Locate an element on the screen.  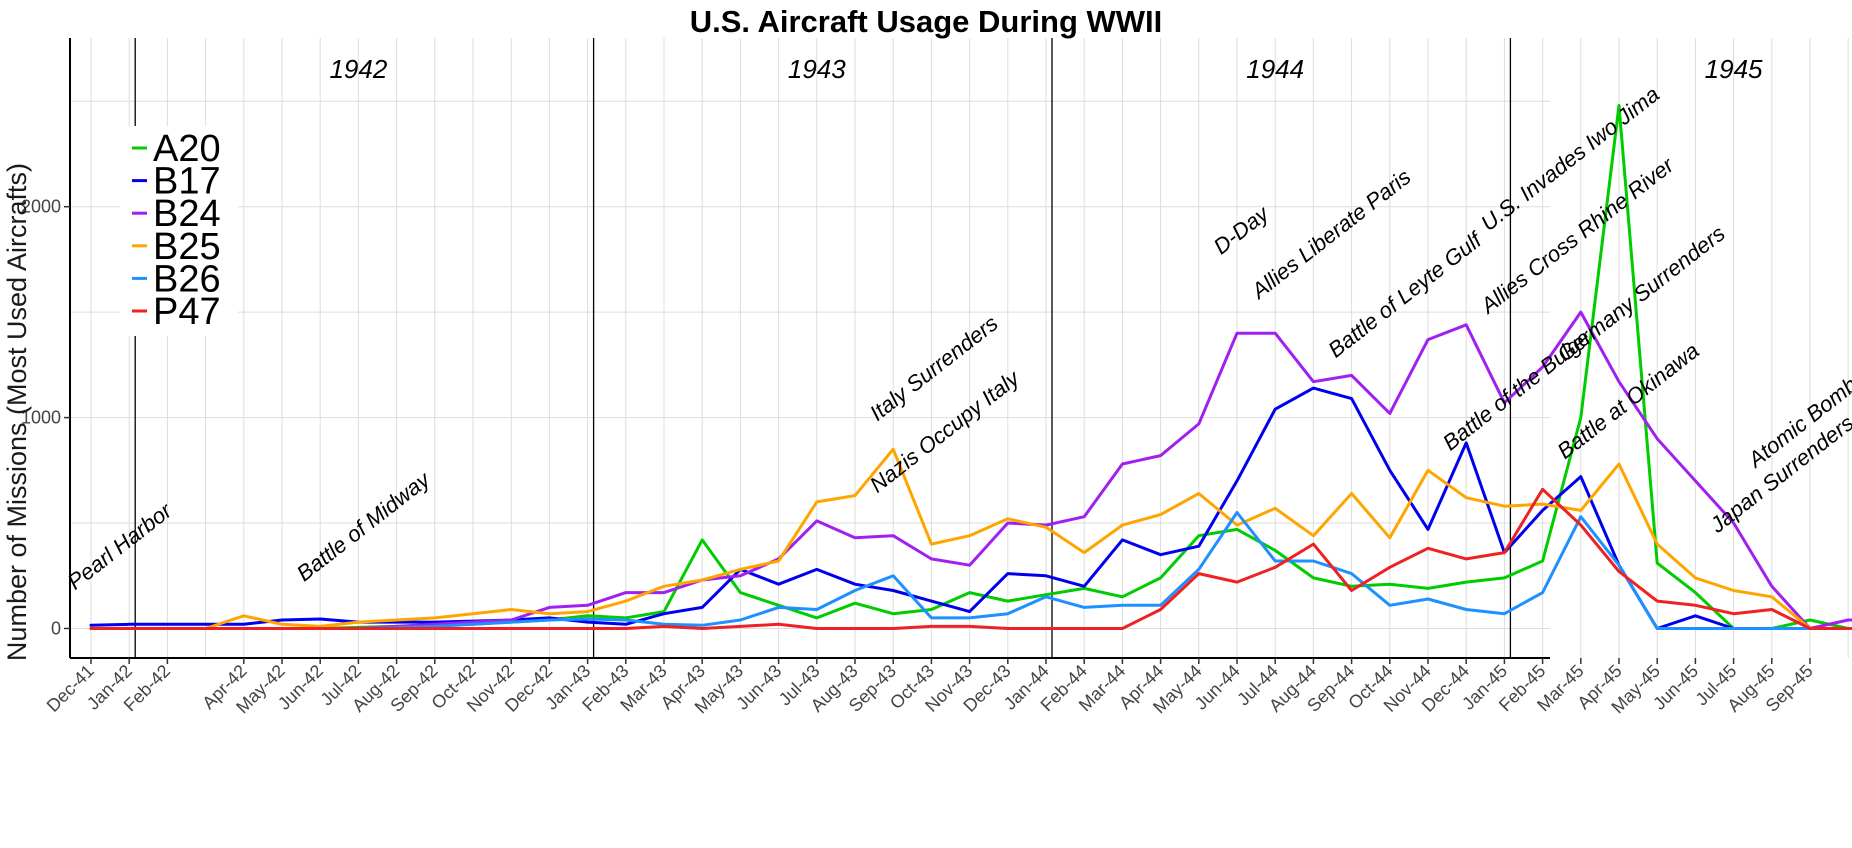
year-label: 1942 is located at coordinates (358, 69).